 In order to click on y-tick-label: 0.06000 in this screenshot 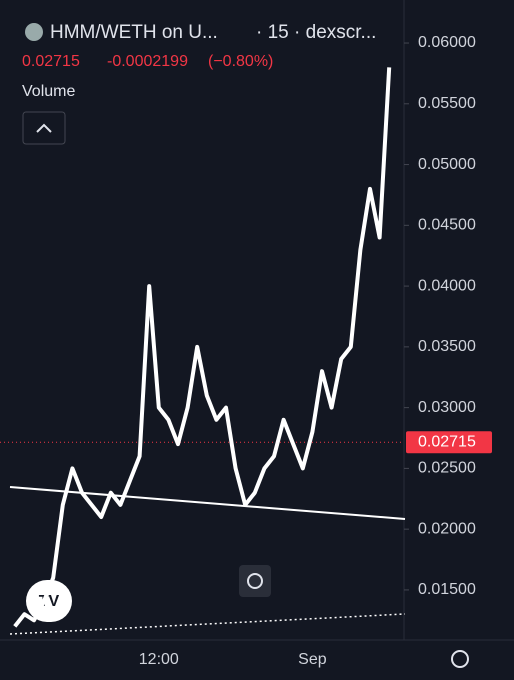, I will do `click(447, 42)`.